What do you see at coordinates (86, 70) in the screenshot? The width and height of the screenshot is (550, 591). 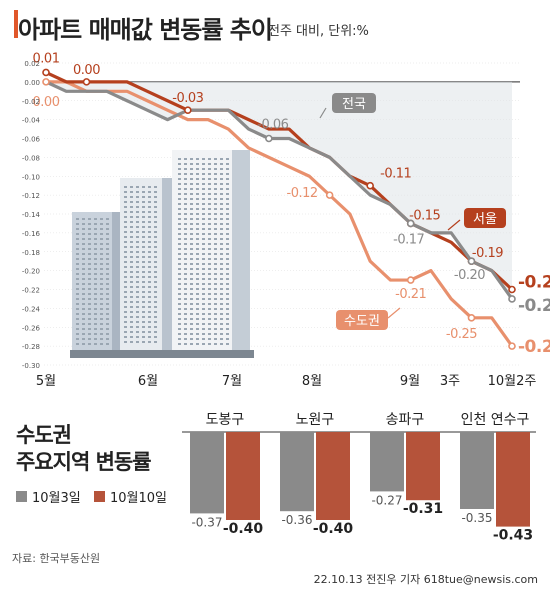 I see `data-label: 0.00` at bounding box center [86, 70].